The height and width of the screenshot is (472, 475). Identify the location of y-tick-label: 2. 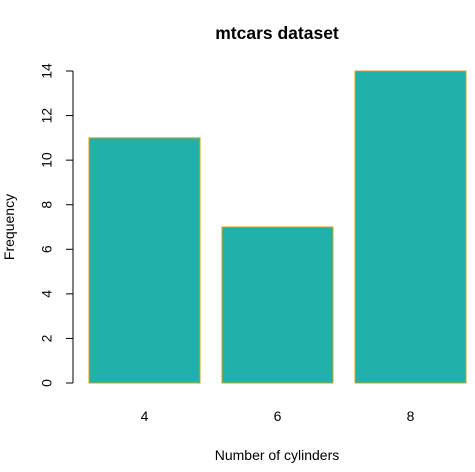
(47, 338).